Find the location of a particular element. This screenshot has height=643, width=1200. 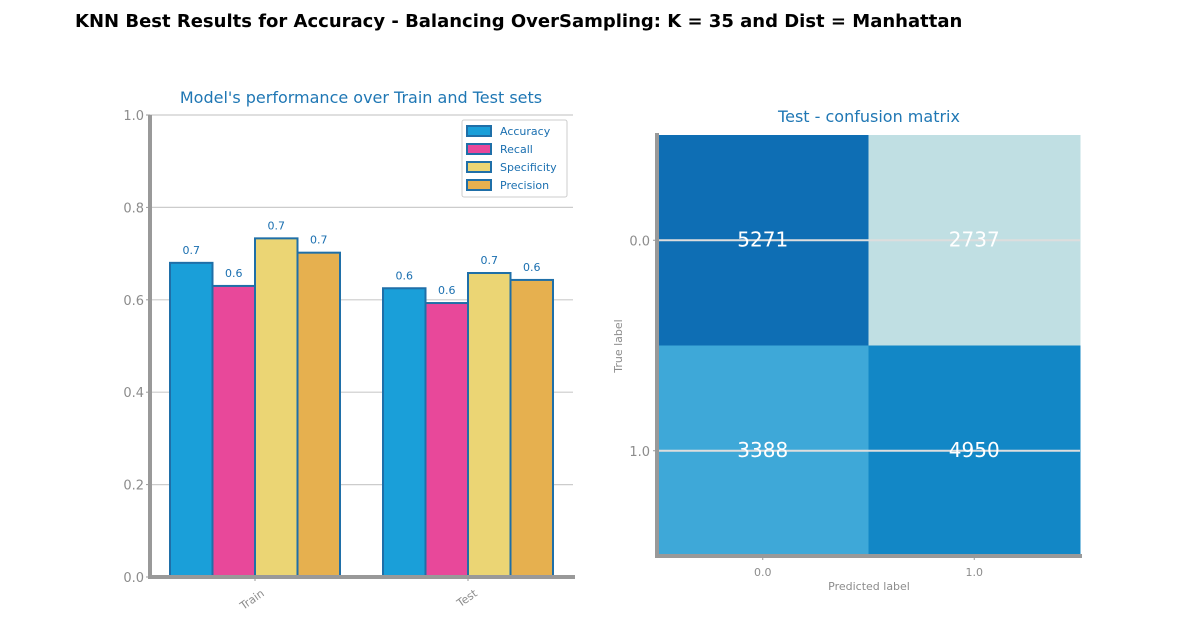

bar-recall-train is located at coordinates (233, 431).